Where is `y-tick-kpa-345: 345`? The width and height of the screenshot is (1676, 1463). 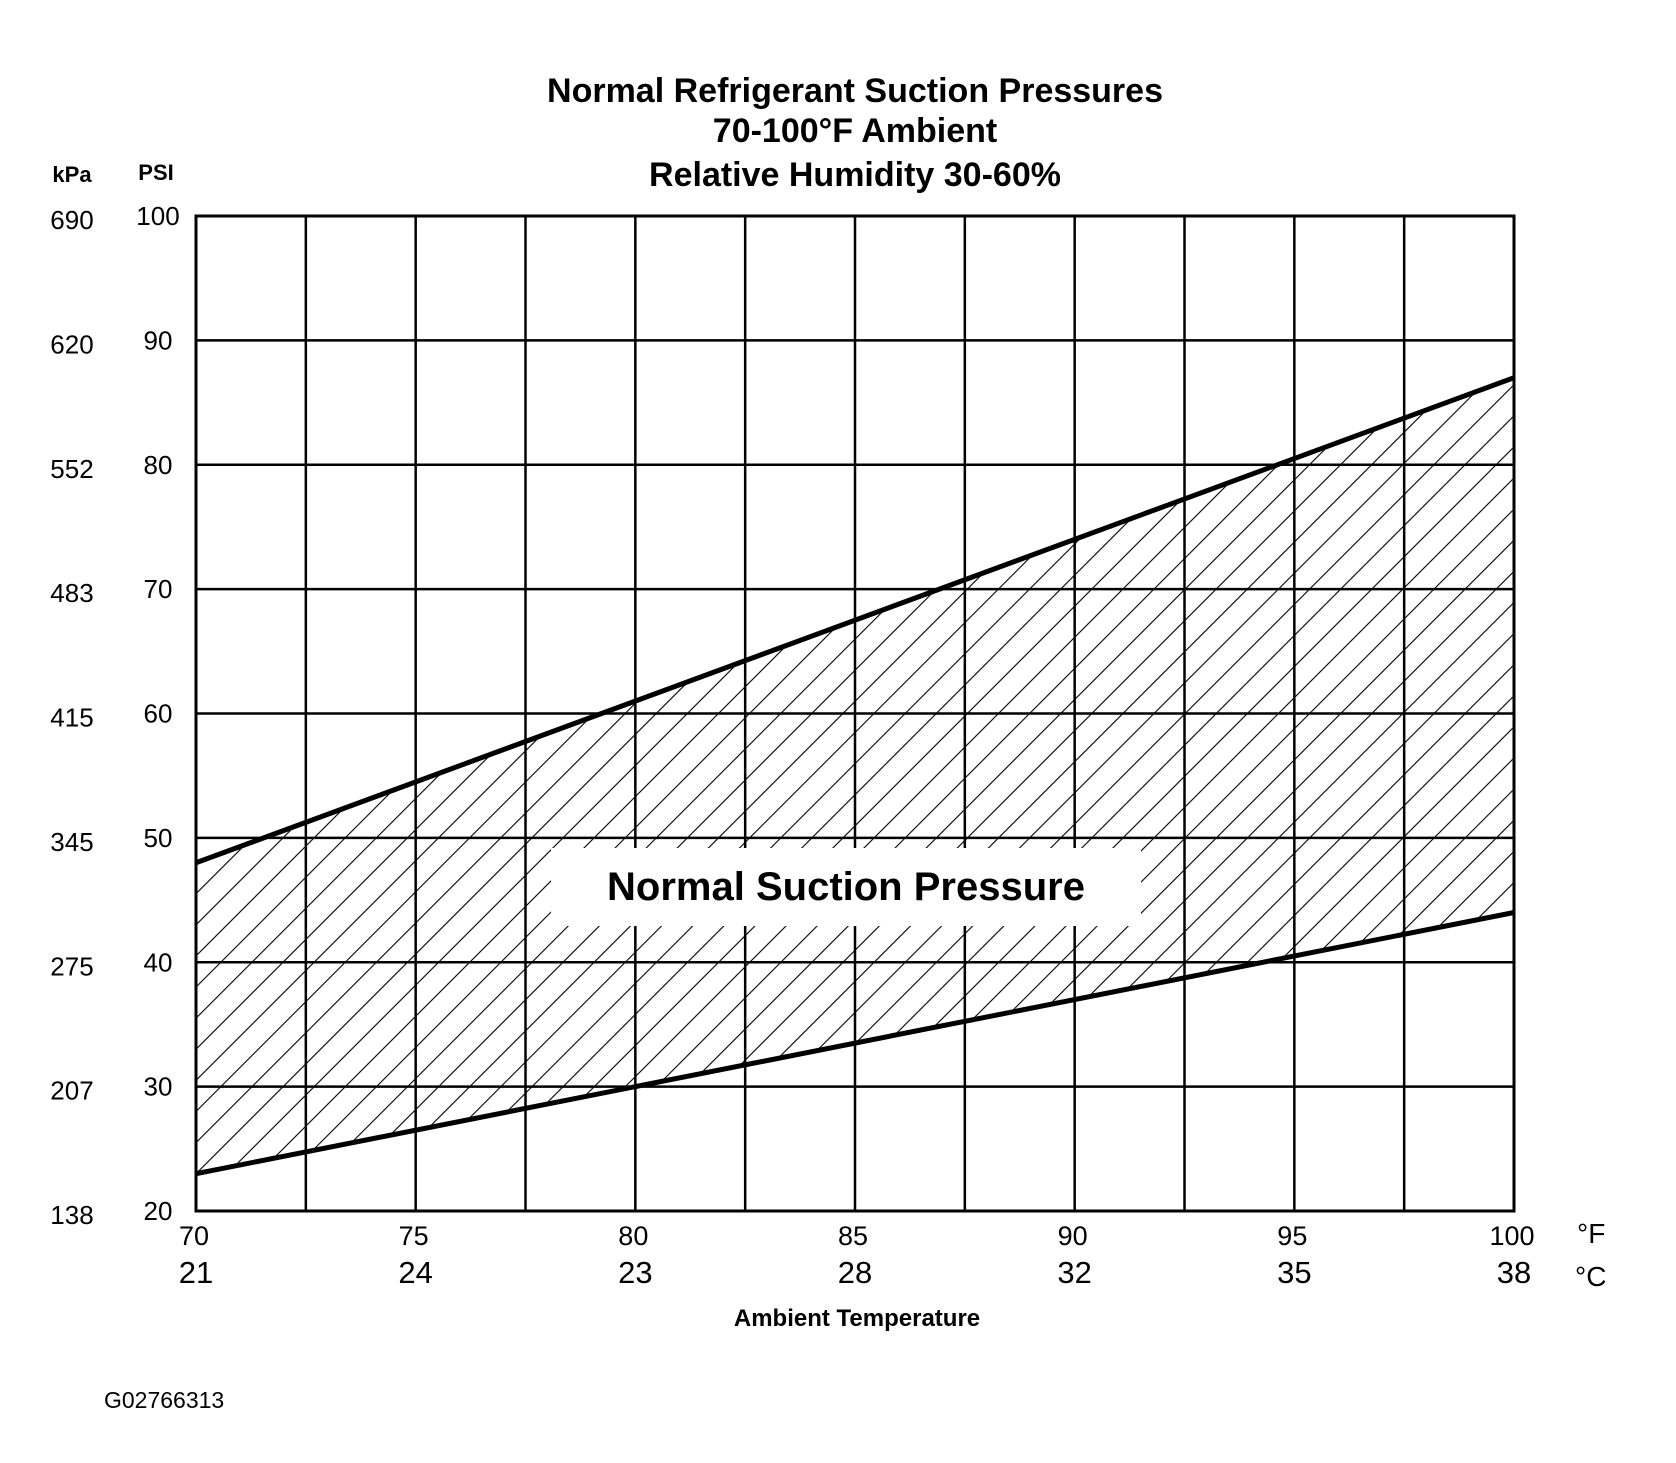
y-tick-kpa-345: 345 is located at coordinates (71, 842).